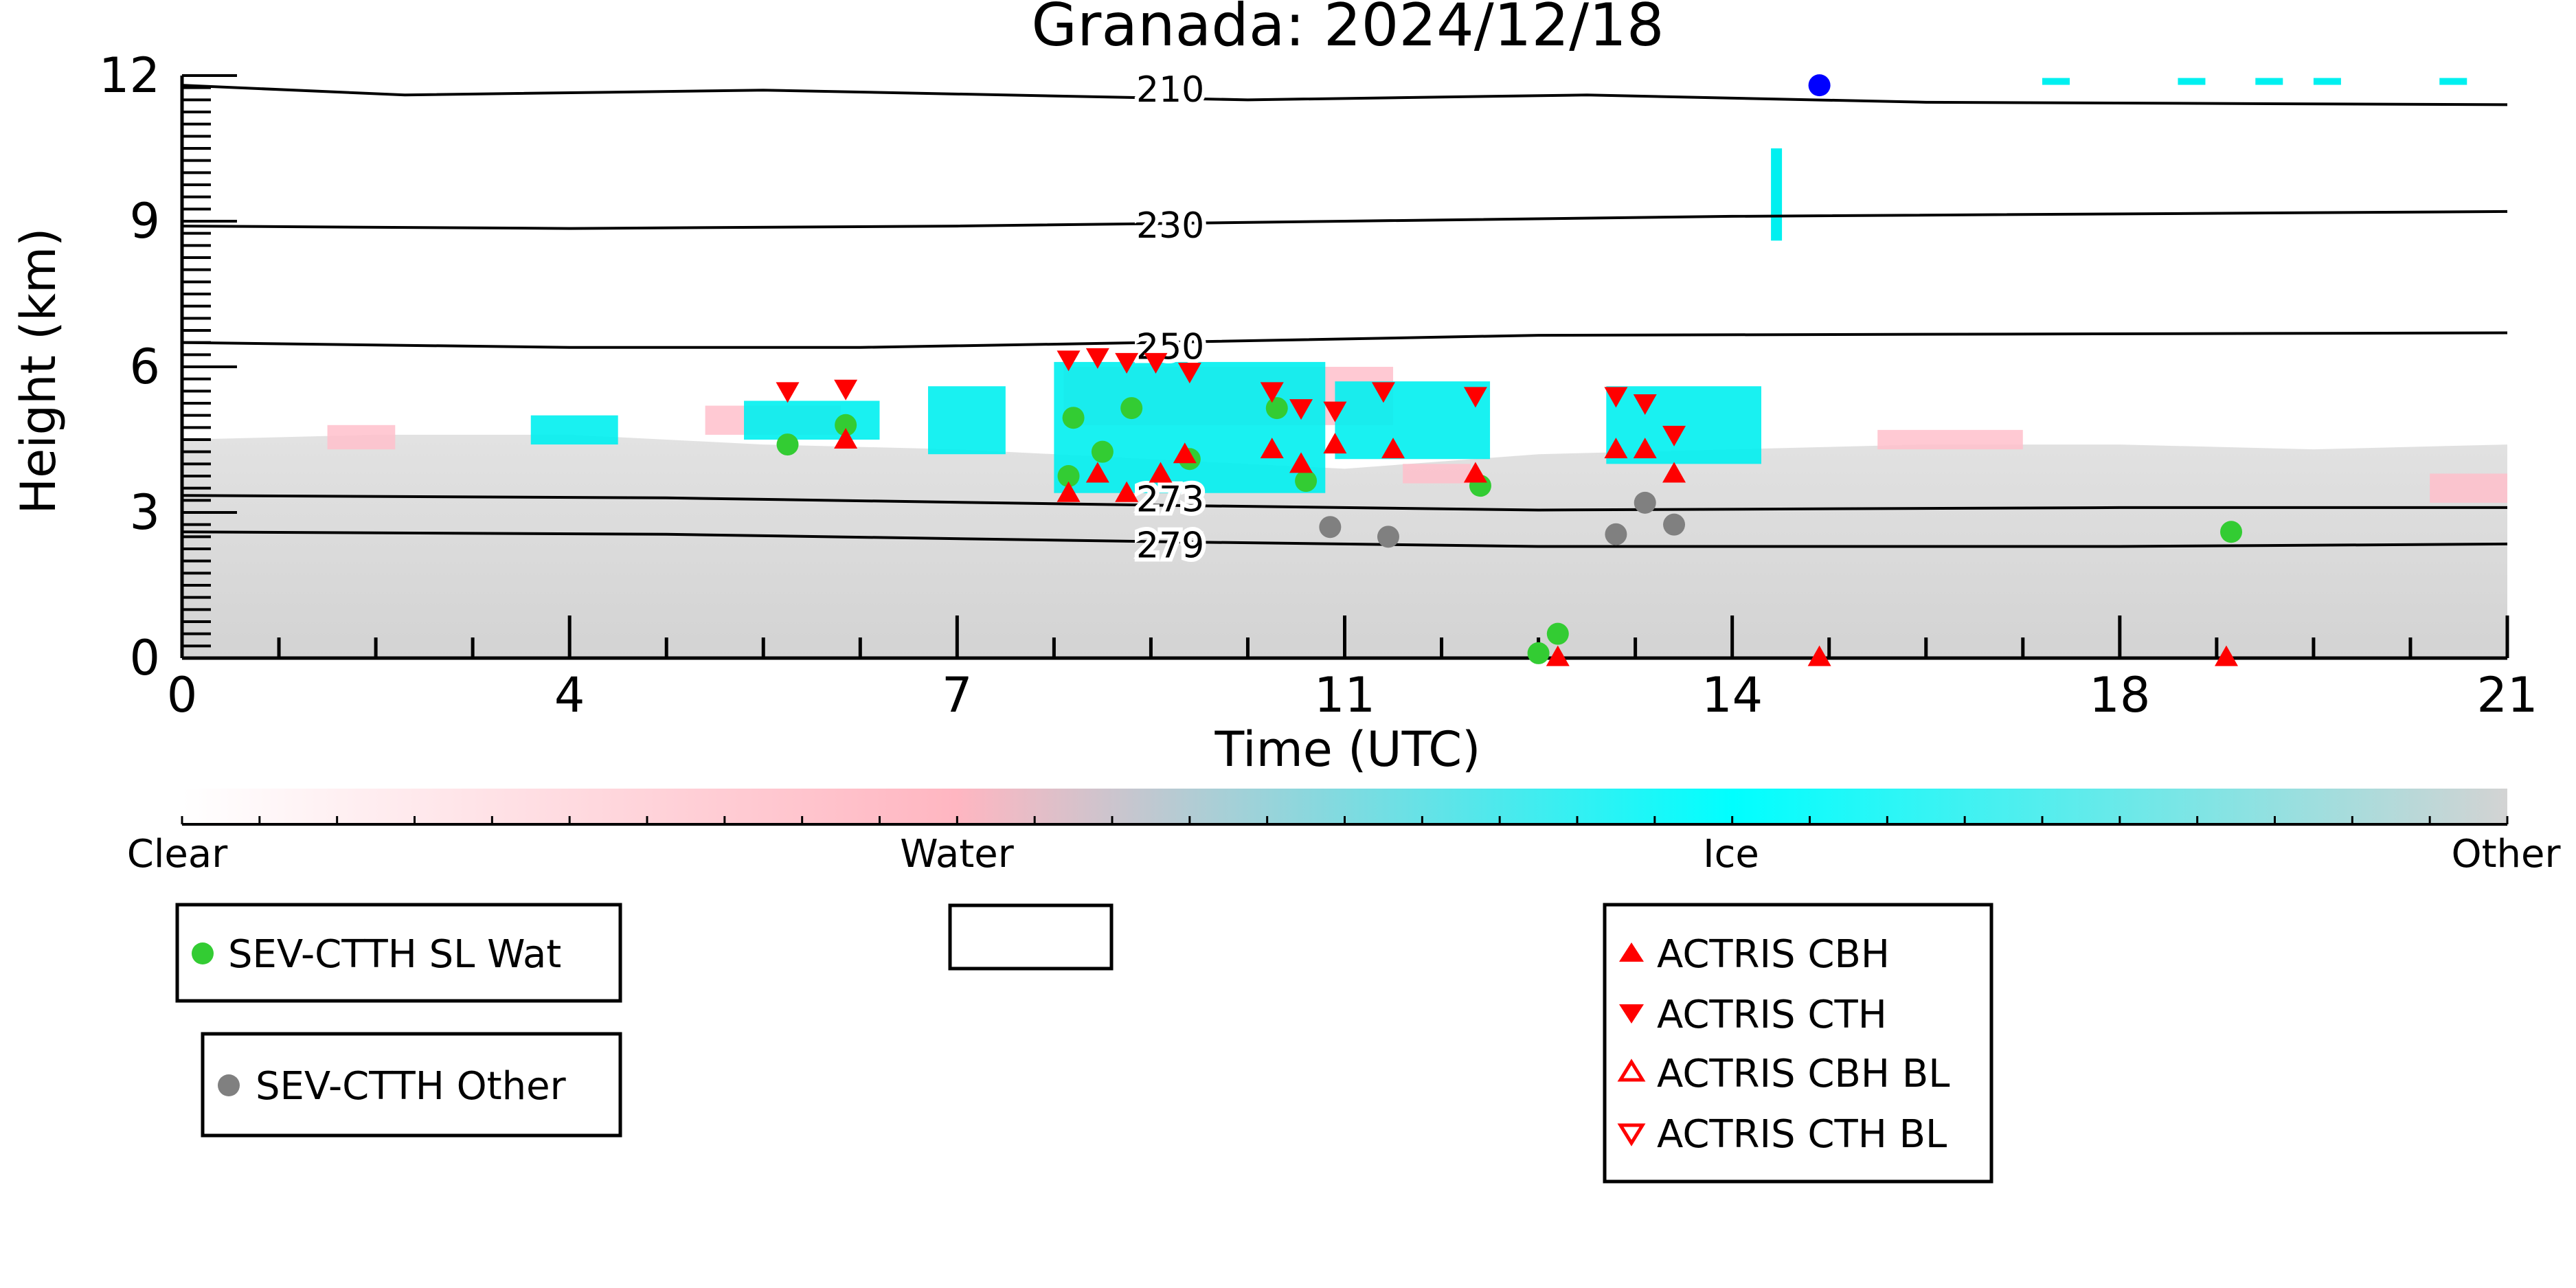  Describe the element at coordinates (569, 695) in the screenshot. I see `x-tick-label-1: 4` at that location.